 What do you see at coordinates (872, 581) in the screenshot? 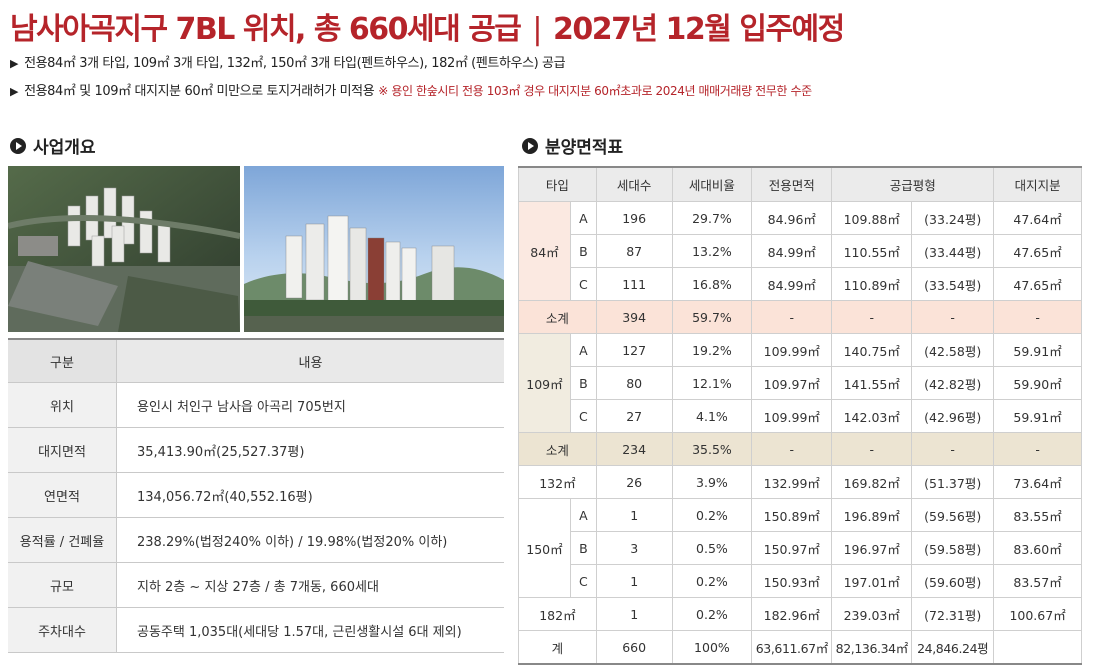
I see `supply-area: 197.01㎡` at bounding box center [872, 581].